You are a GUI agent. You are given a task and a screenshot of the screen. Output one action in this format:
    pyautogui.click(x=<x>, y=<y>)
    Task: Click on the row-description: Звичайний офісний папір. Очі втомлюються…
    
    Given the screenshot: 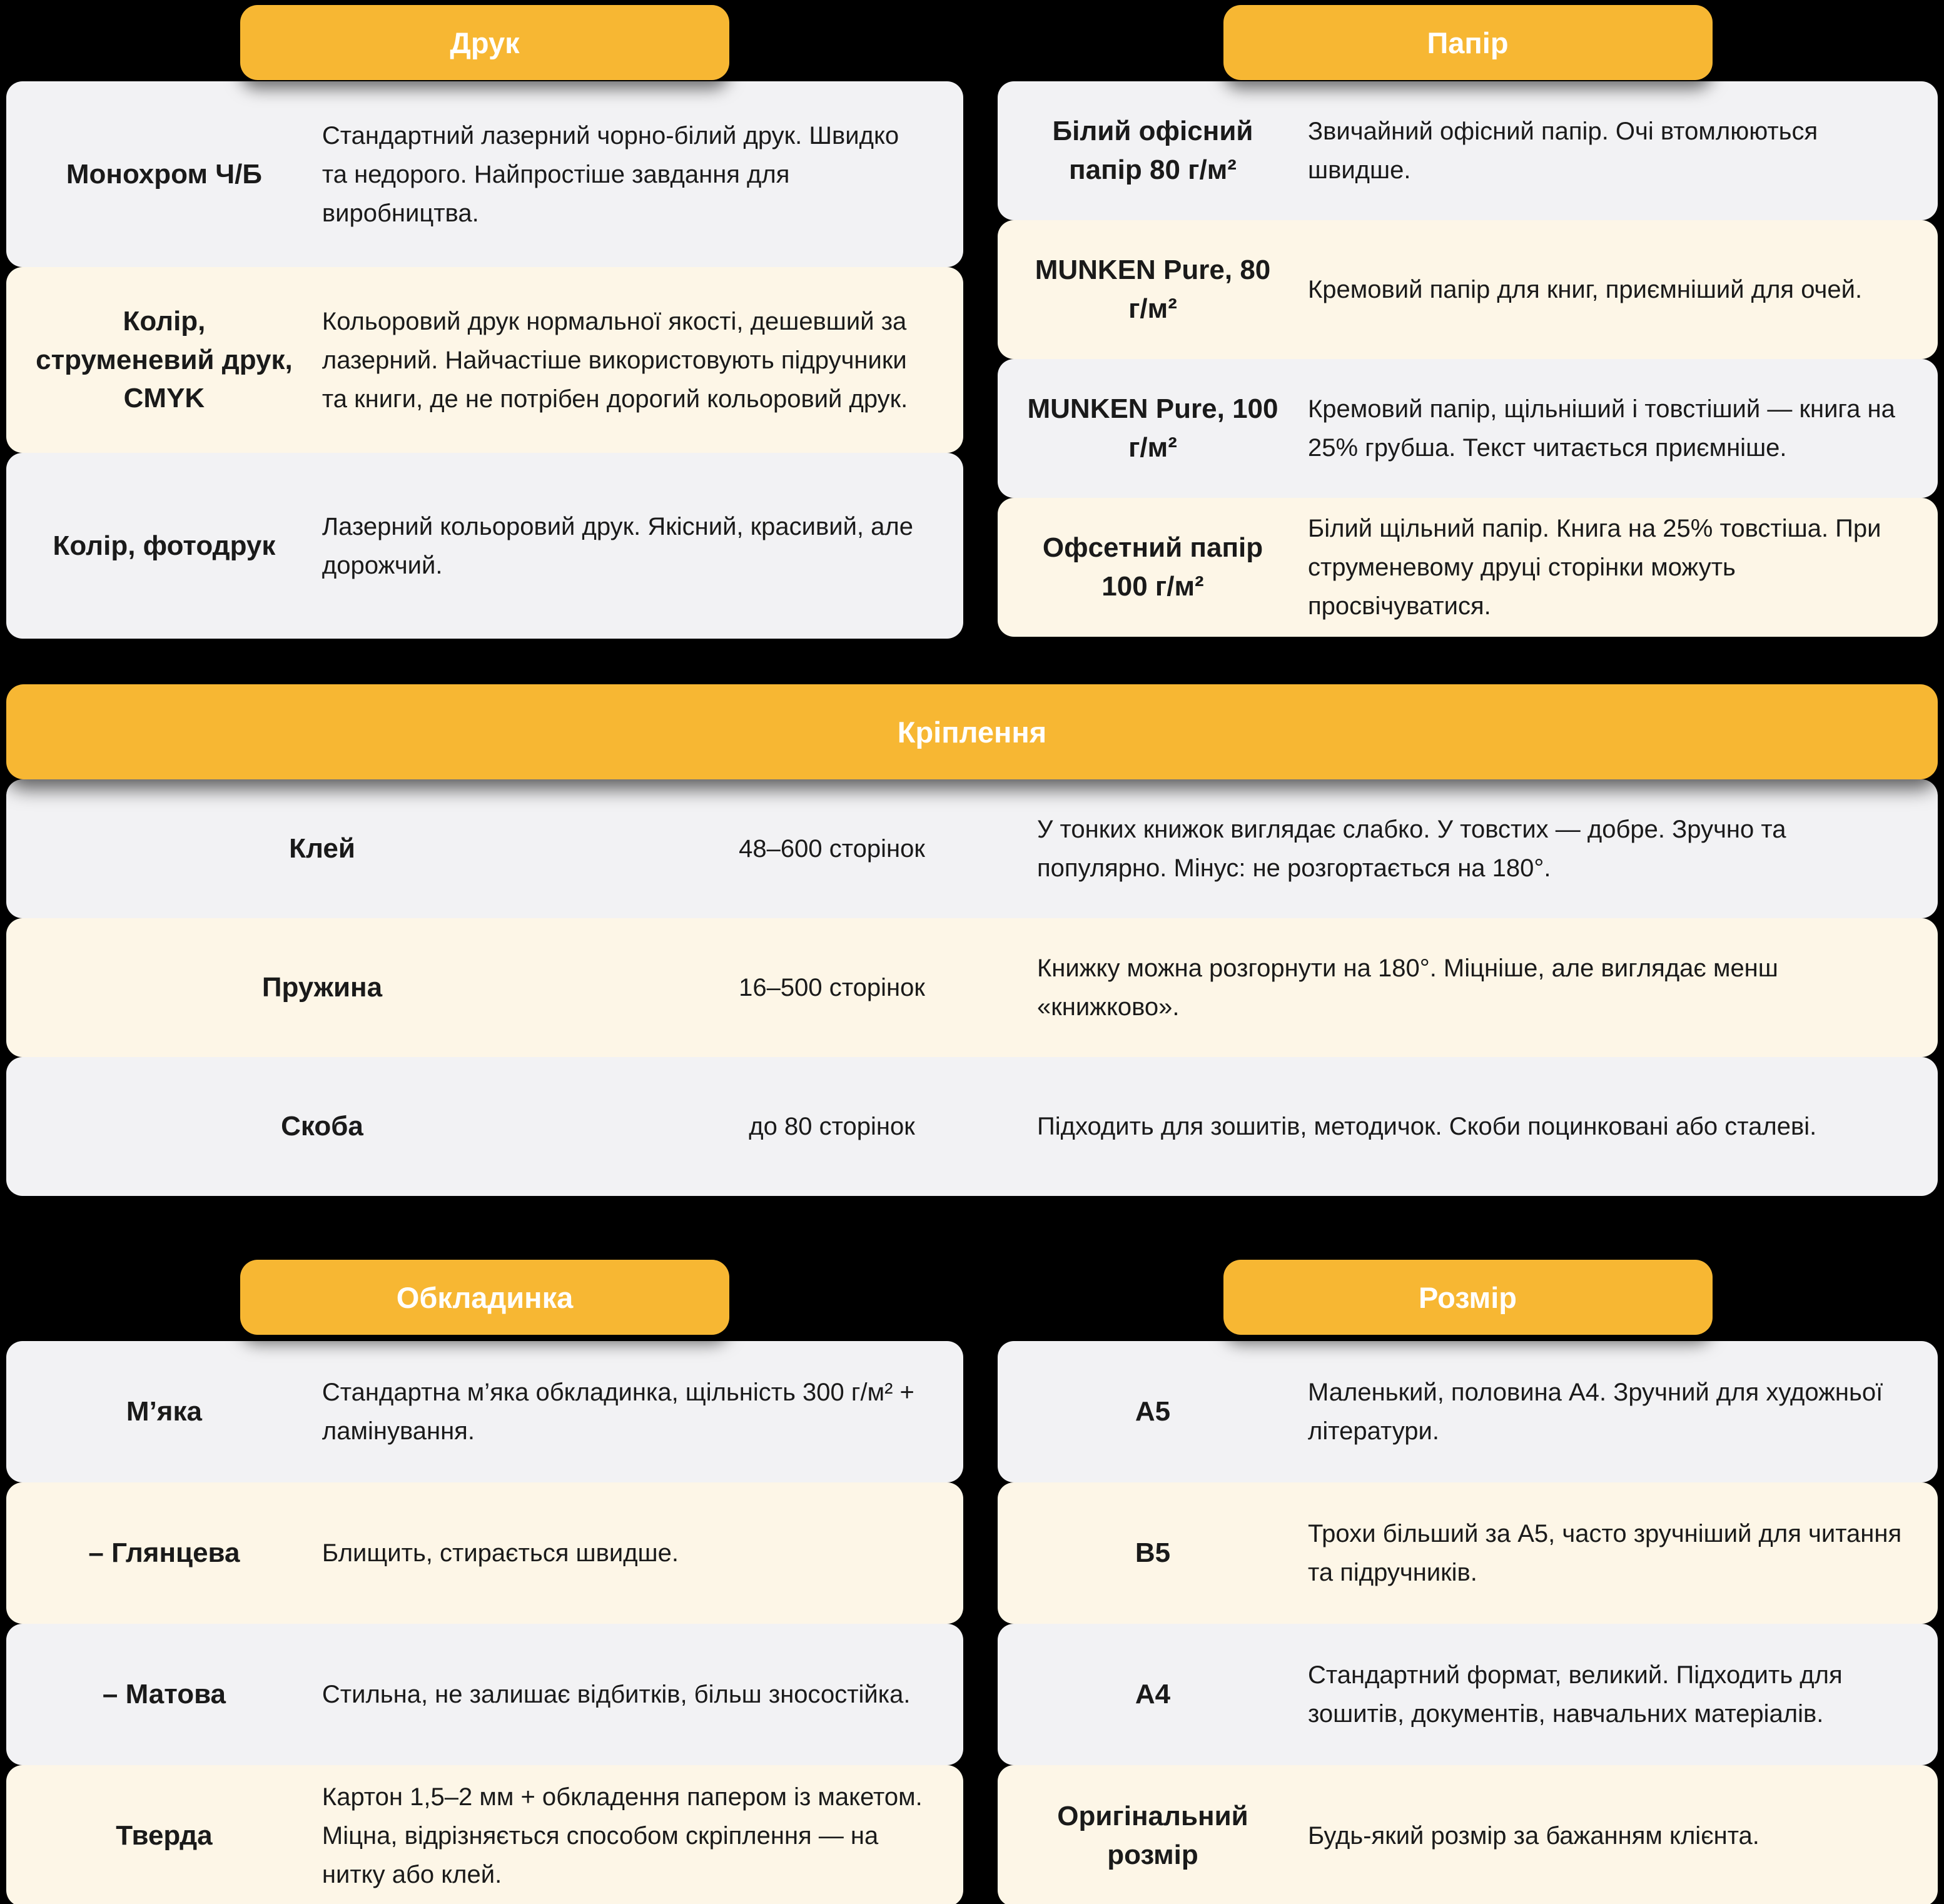 What is the action you would take?
    pyautogui.click(x=1562, y=151)
    